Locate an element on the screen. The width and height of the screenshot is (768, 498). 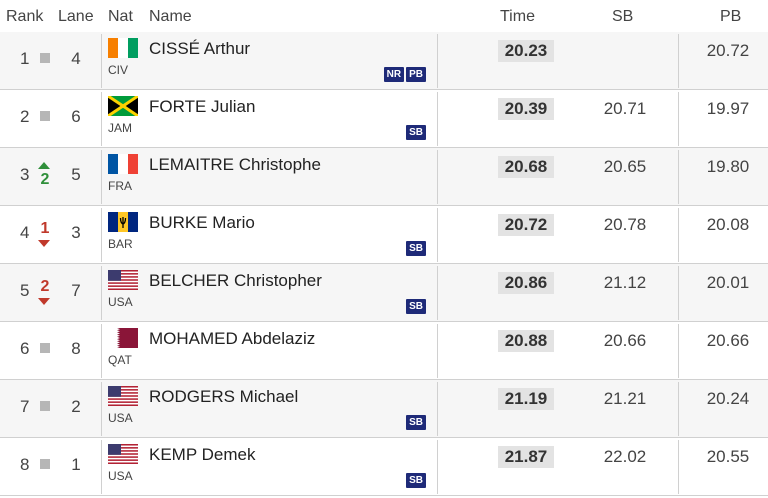
header-pb: PB is located at coordinates (731, 16).